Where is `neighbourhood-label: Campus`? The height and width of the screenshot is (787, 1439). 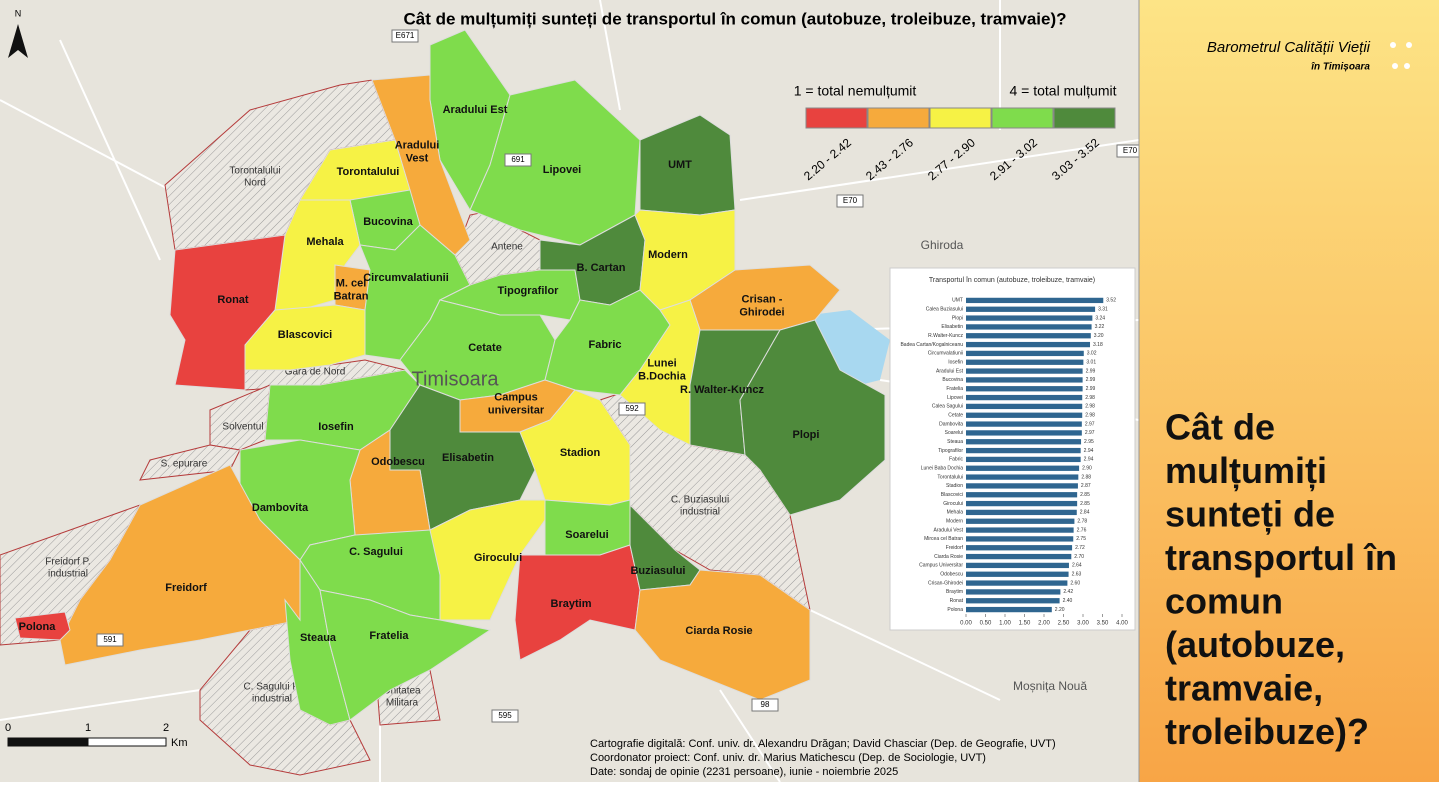 neighbourhood-label: Campus is located at coordinates (515, 397).